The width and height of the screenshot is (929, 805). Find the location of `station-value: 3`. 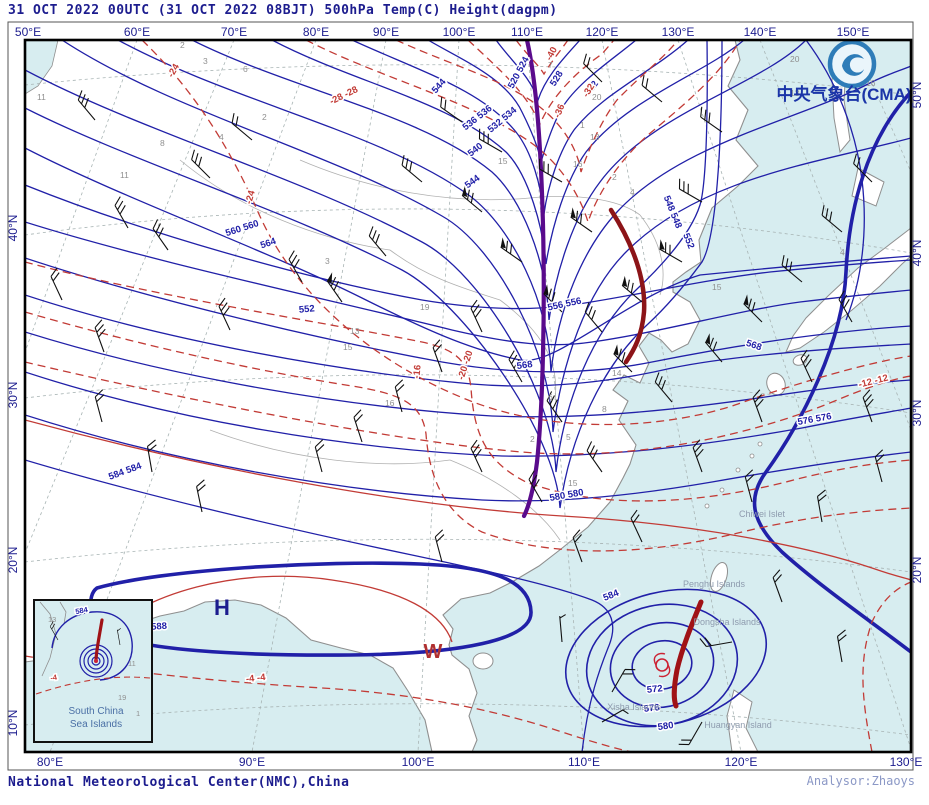

station-value: 3 is located at coordinates (327, 261).